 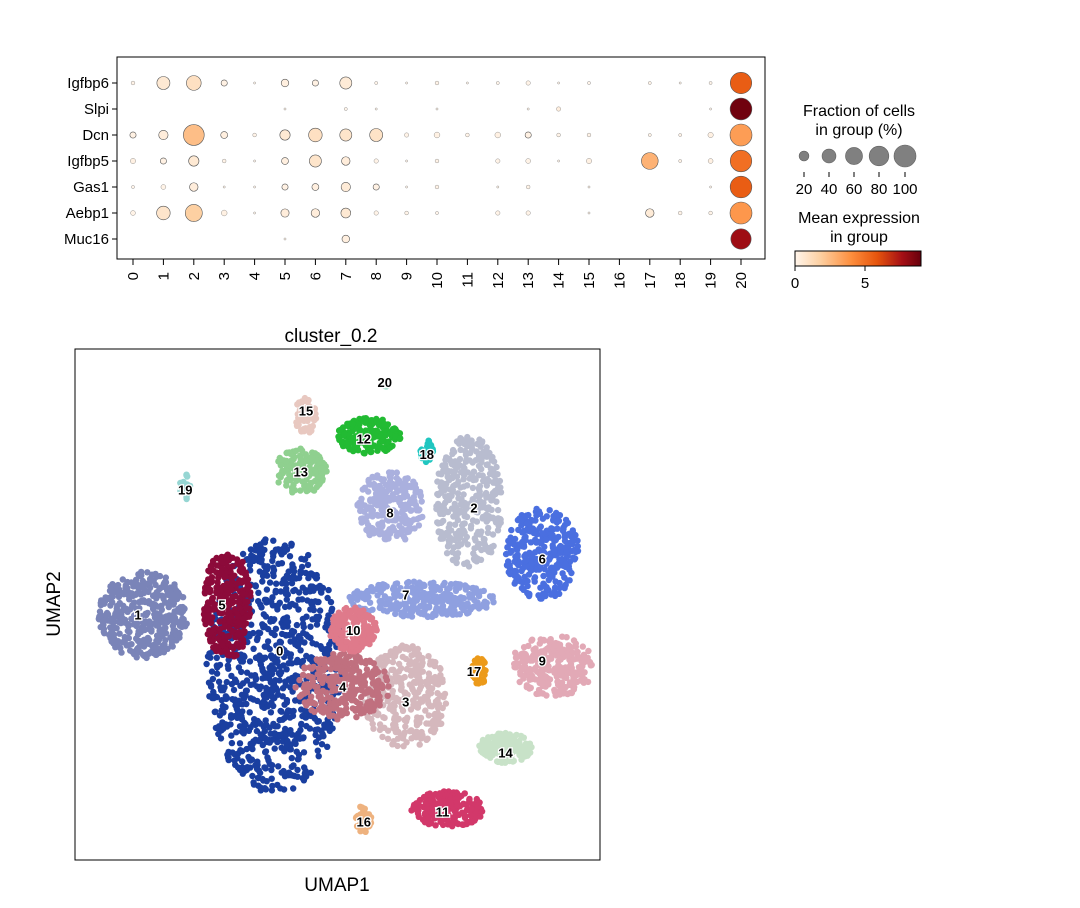 What do you see at coordinates (137, 615) in the screenshot?
I see `umap-cluster-label: 1` at bounding box center [137, 615].